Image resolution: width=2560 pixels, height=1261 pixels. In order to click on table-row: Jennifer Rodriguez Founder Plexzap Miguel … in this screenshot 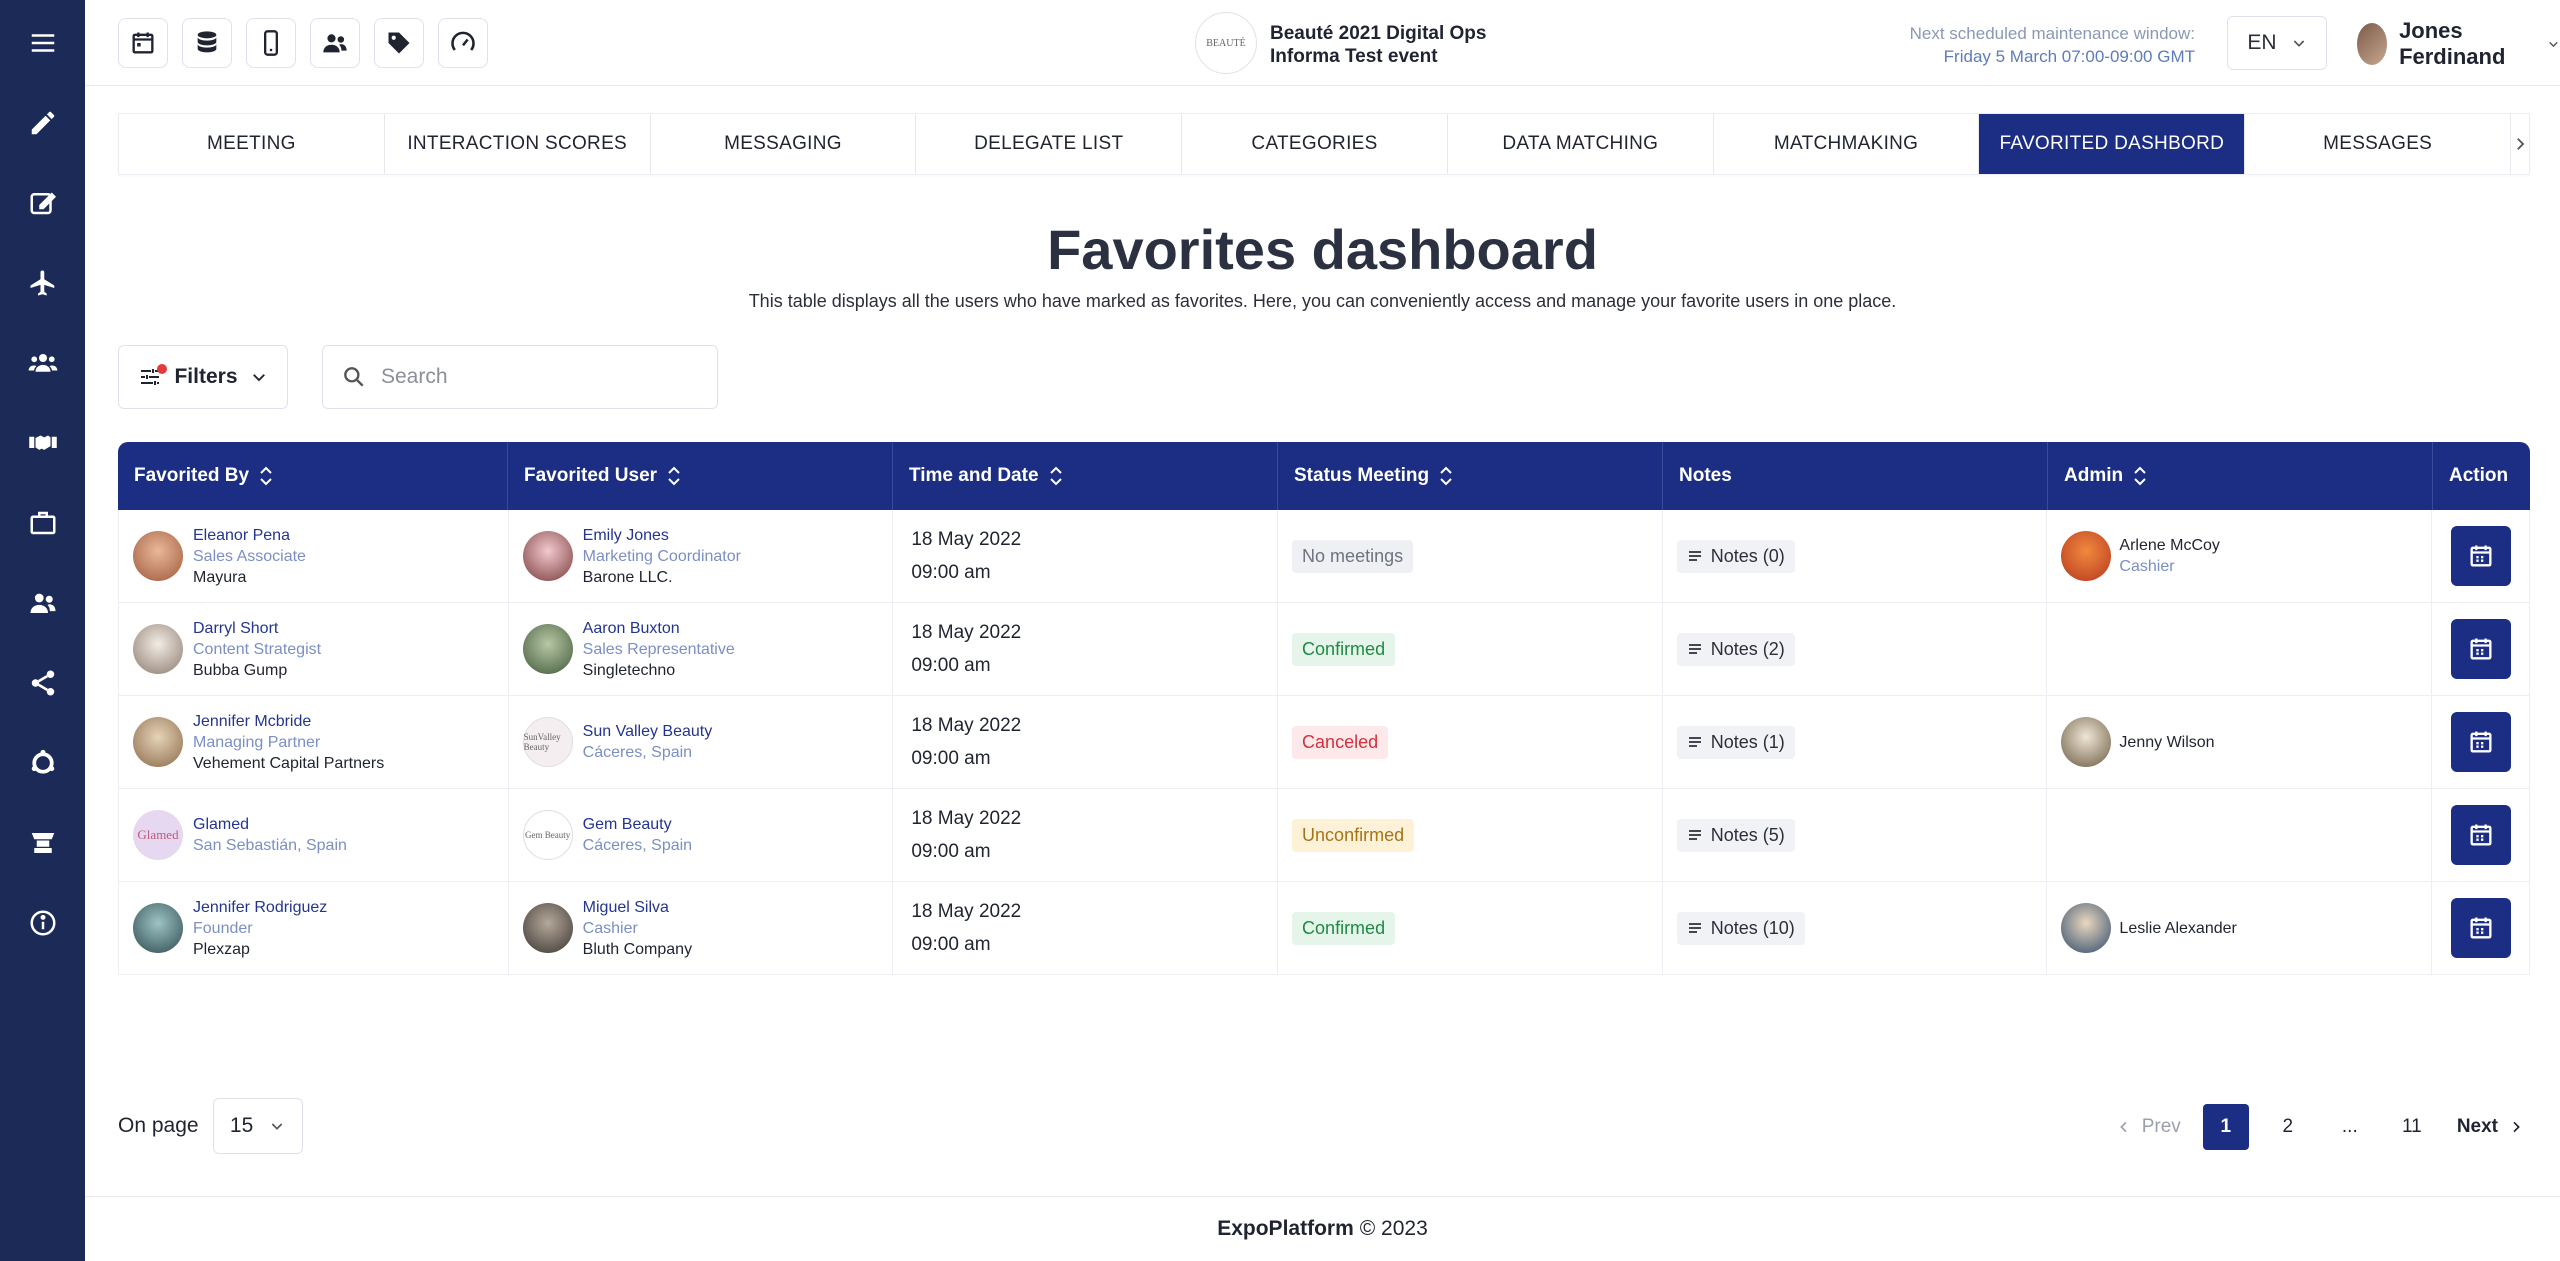, I will do `click(1324, 928)`.